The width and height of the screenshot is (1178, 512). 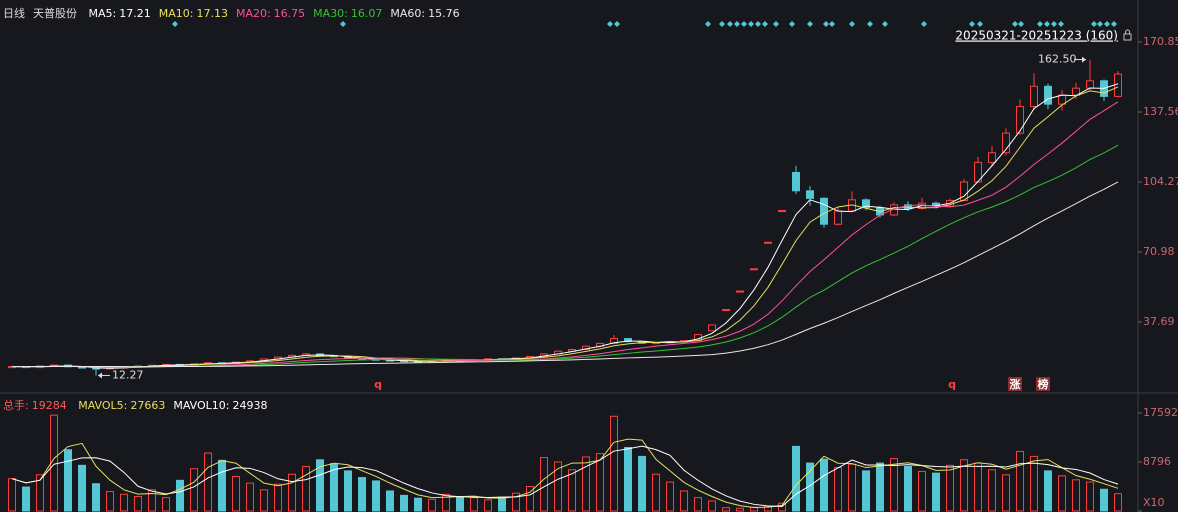 I want to click on legend-value: 24938, so click(x=250, y=405).